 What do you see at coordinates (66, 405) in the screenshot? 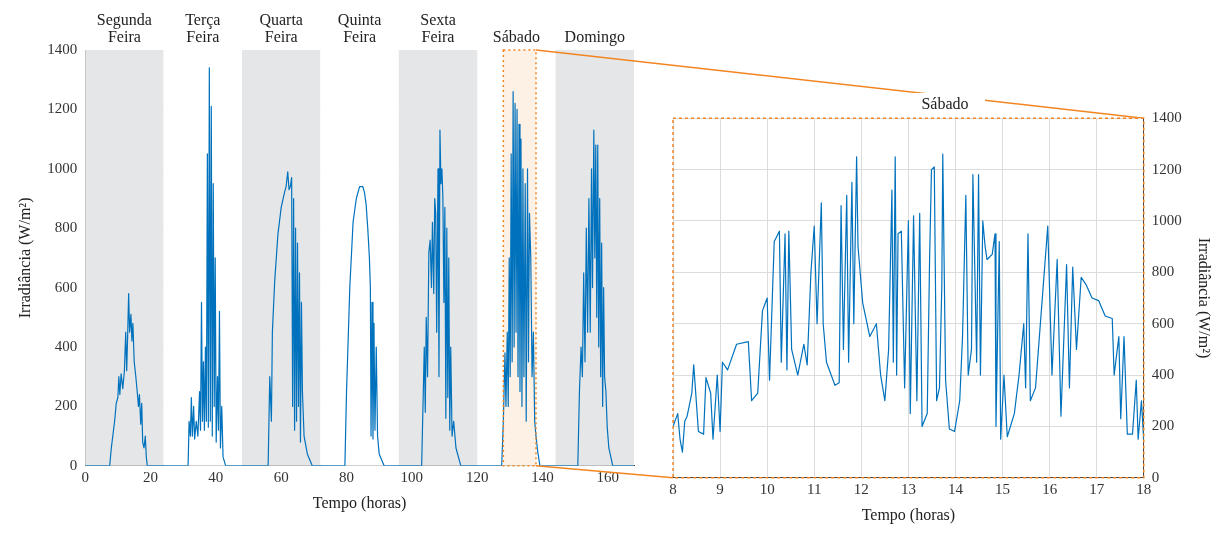
I see `y-tick-label: 200` at bounding box center [66, 405].